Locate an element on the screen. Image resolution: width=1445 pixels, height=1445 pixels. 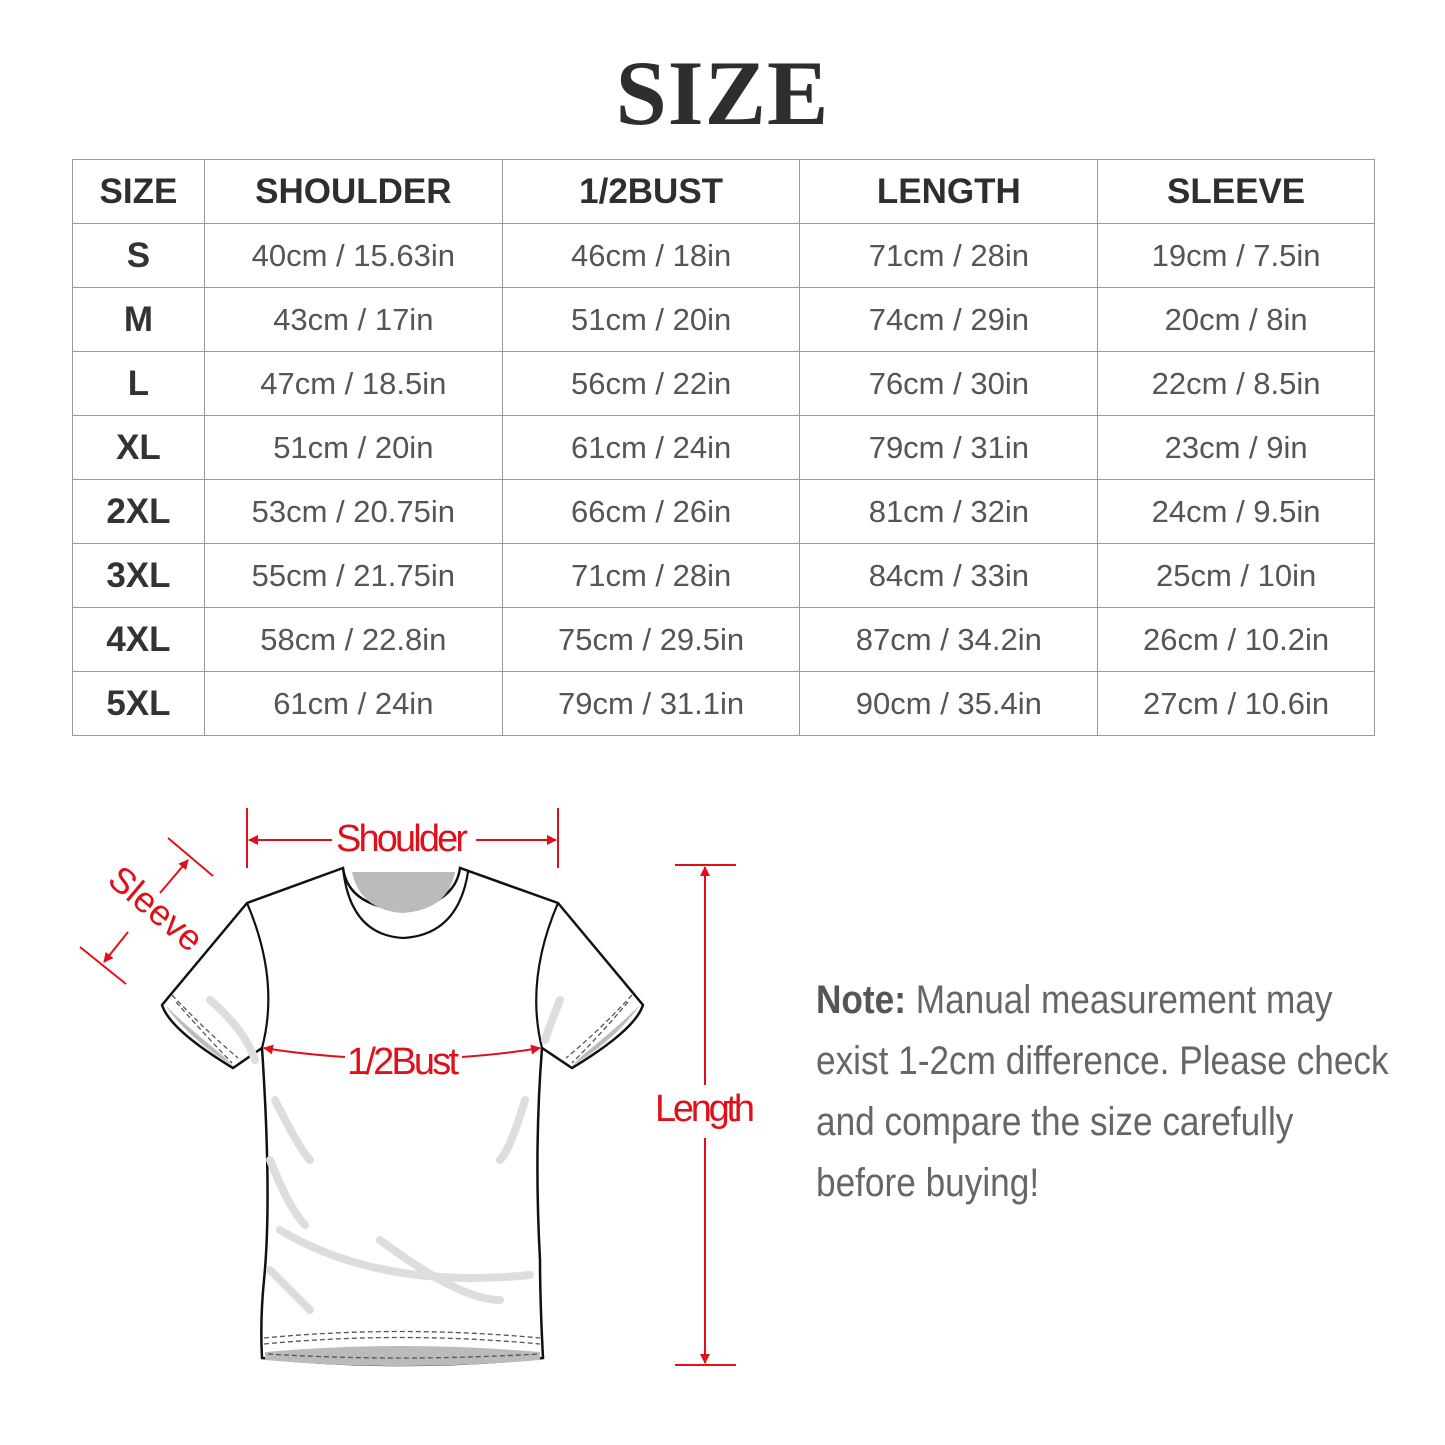
length-measure: Length is located at coordinates (705, 1115).